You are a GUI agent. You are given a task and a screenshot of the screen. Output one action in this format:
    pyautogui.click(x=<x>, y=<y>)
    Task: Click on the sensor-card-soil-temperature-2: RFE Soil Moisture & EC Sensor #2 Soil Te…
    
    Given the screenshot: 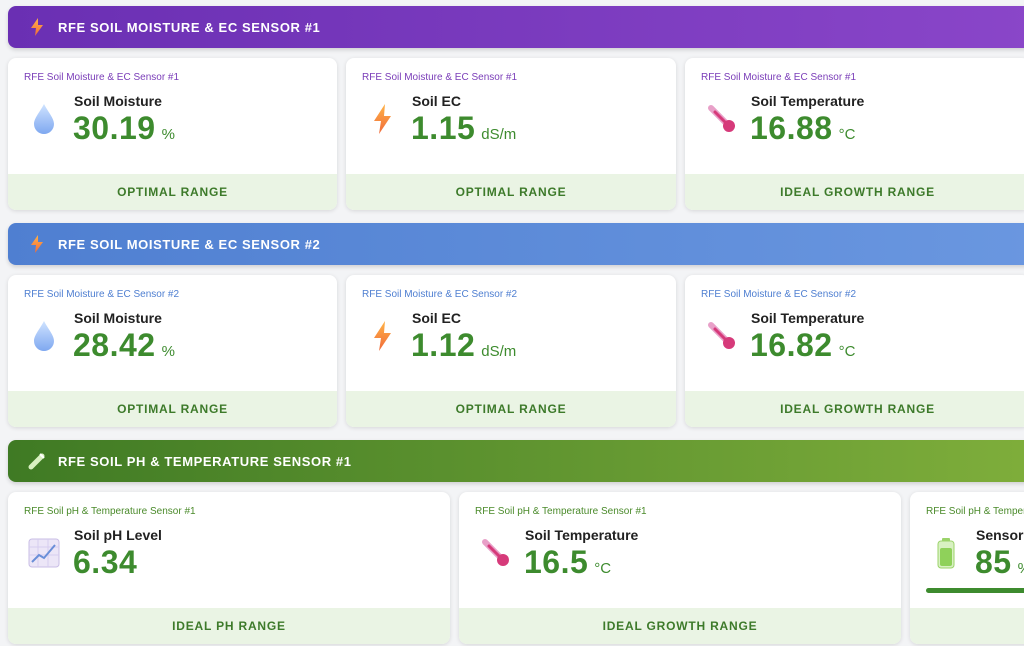 What is the action you would take?
    pyautogui.click(x=854, y=351)
    